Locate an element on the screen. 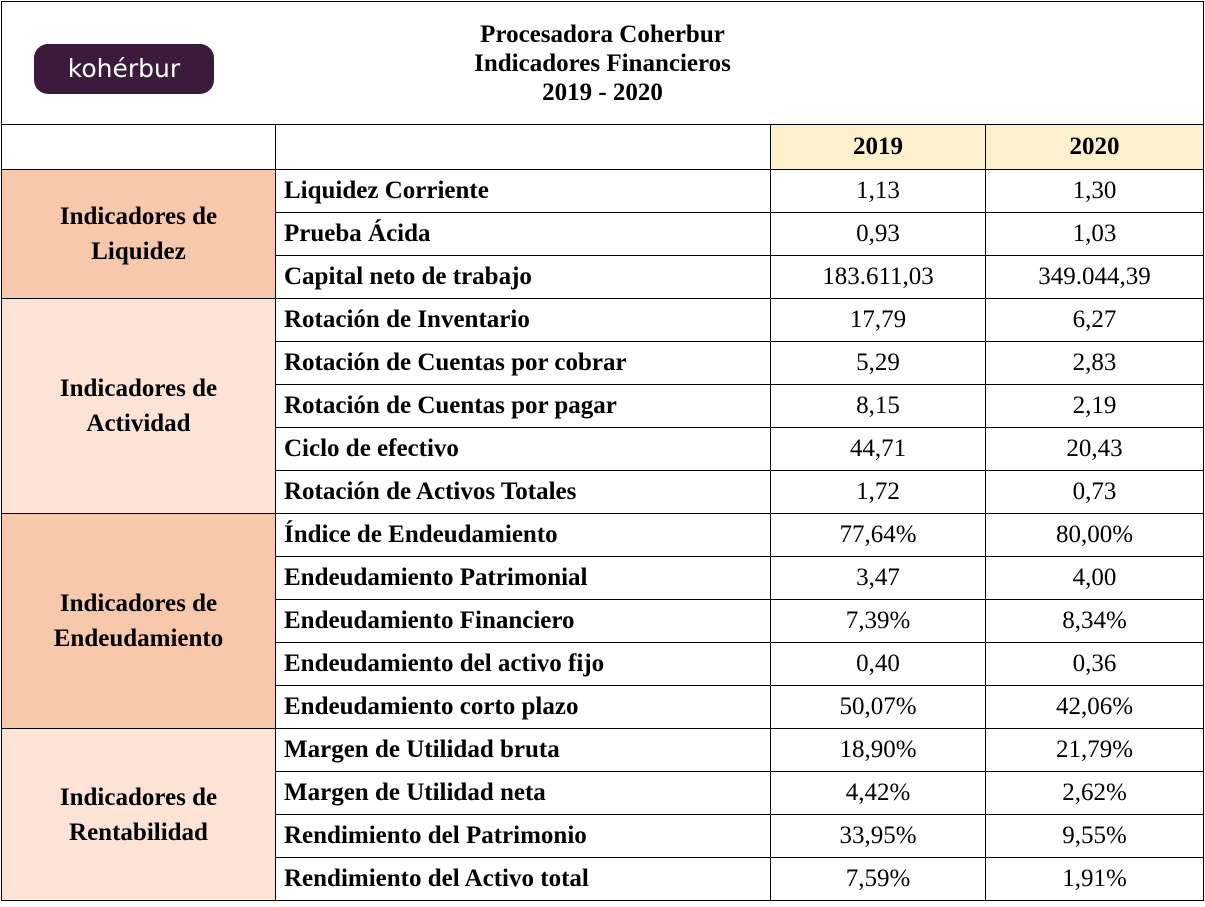 The image size is (1205, 907). indicator-name: Endeudamiento corto plazo is located at coordinates (523, 707).